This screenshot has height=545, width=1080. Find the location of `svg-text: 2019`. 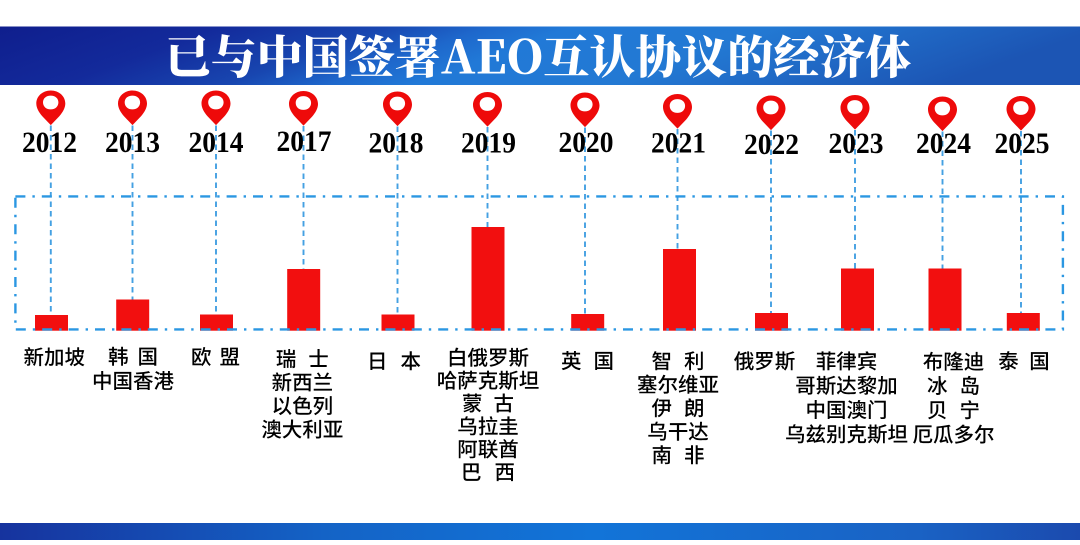

svg-text: 2019 is located at coordinates (488, 142).